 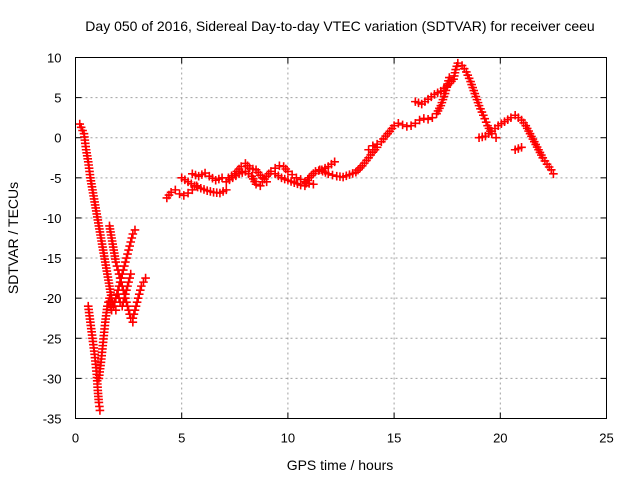 I want to click on y-tick-label: -20, so click(x=52, y=298).